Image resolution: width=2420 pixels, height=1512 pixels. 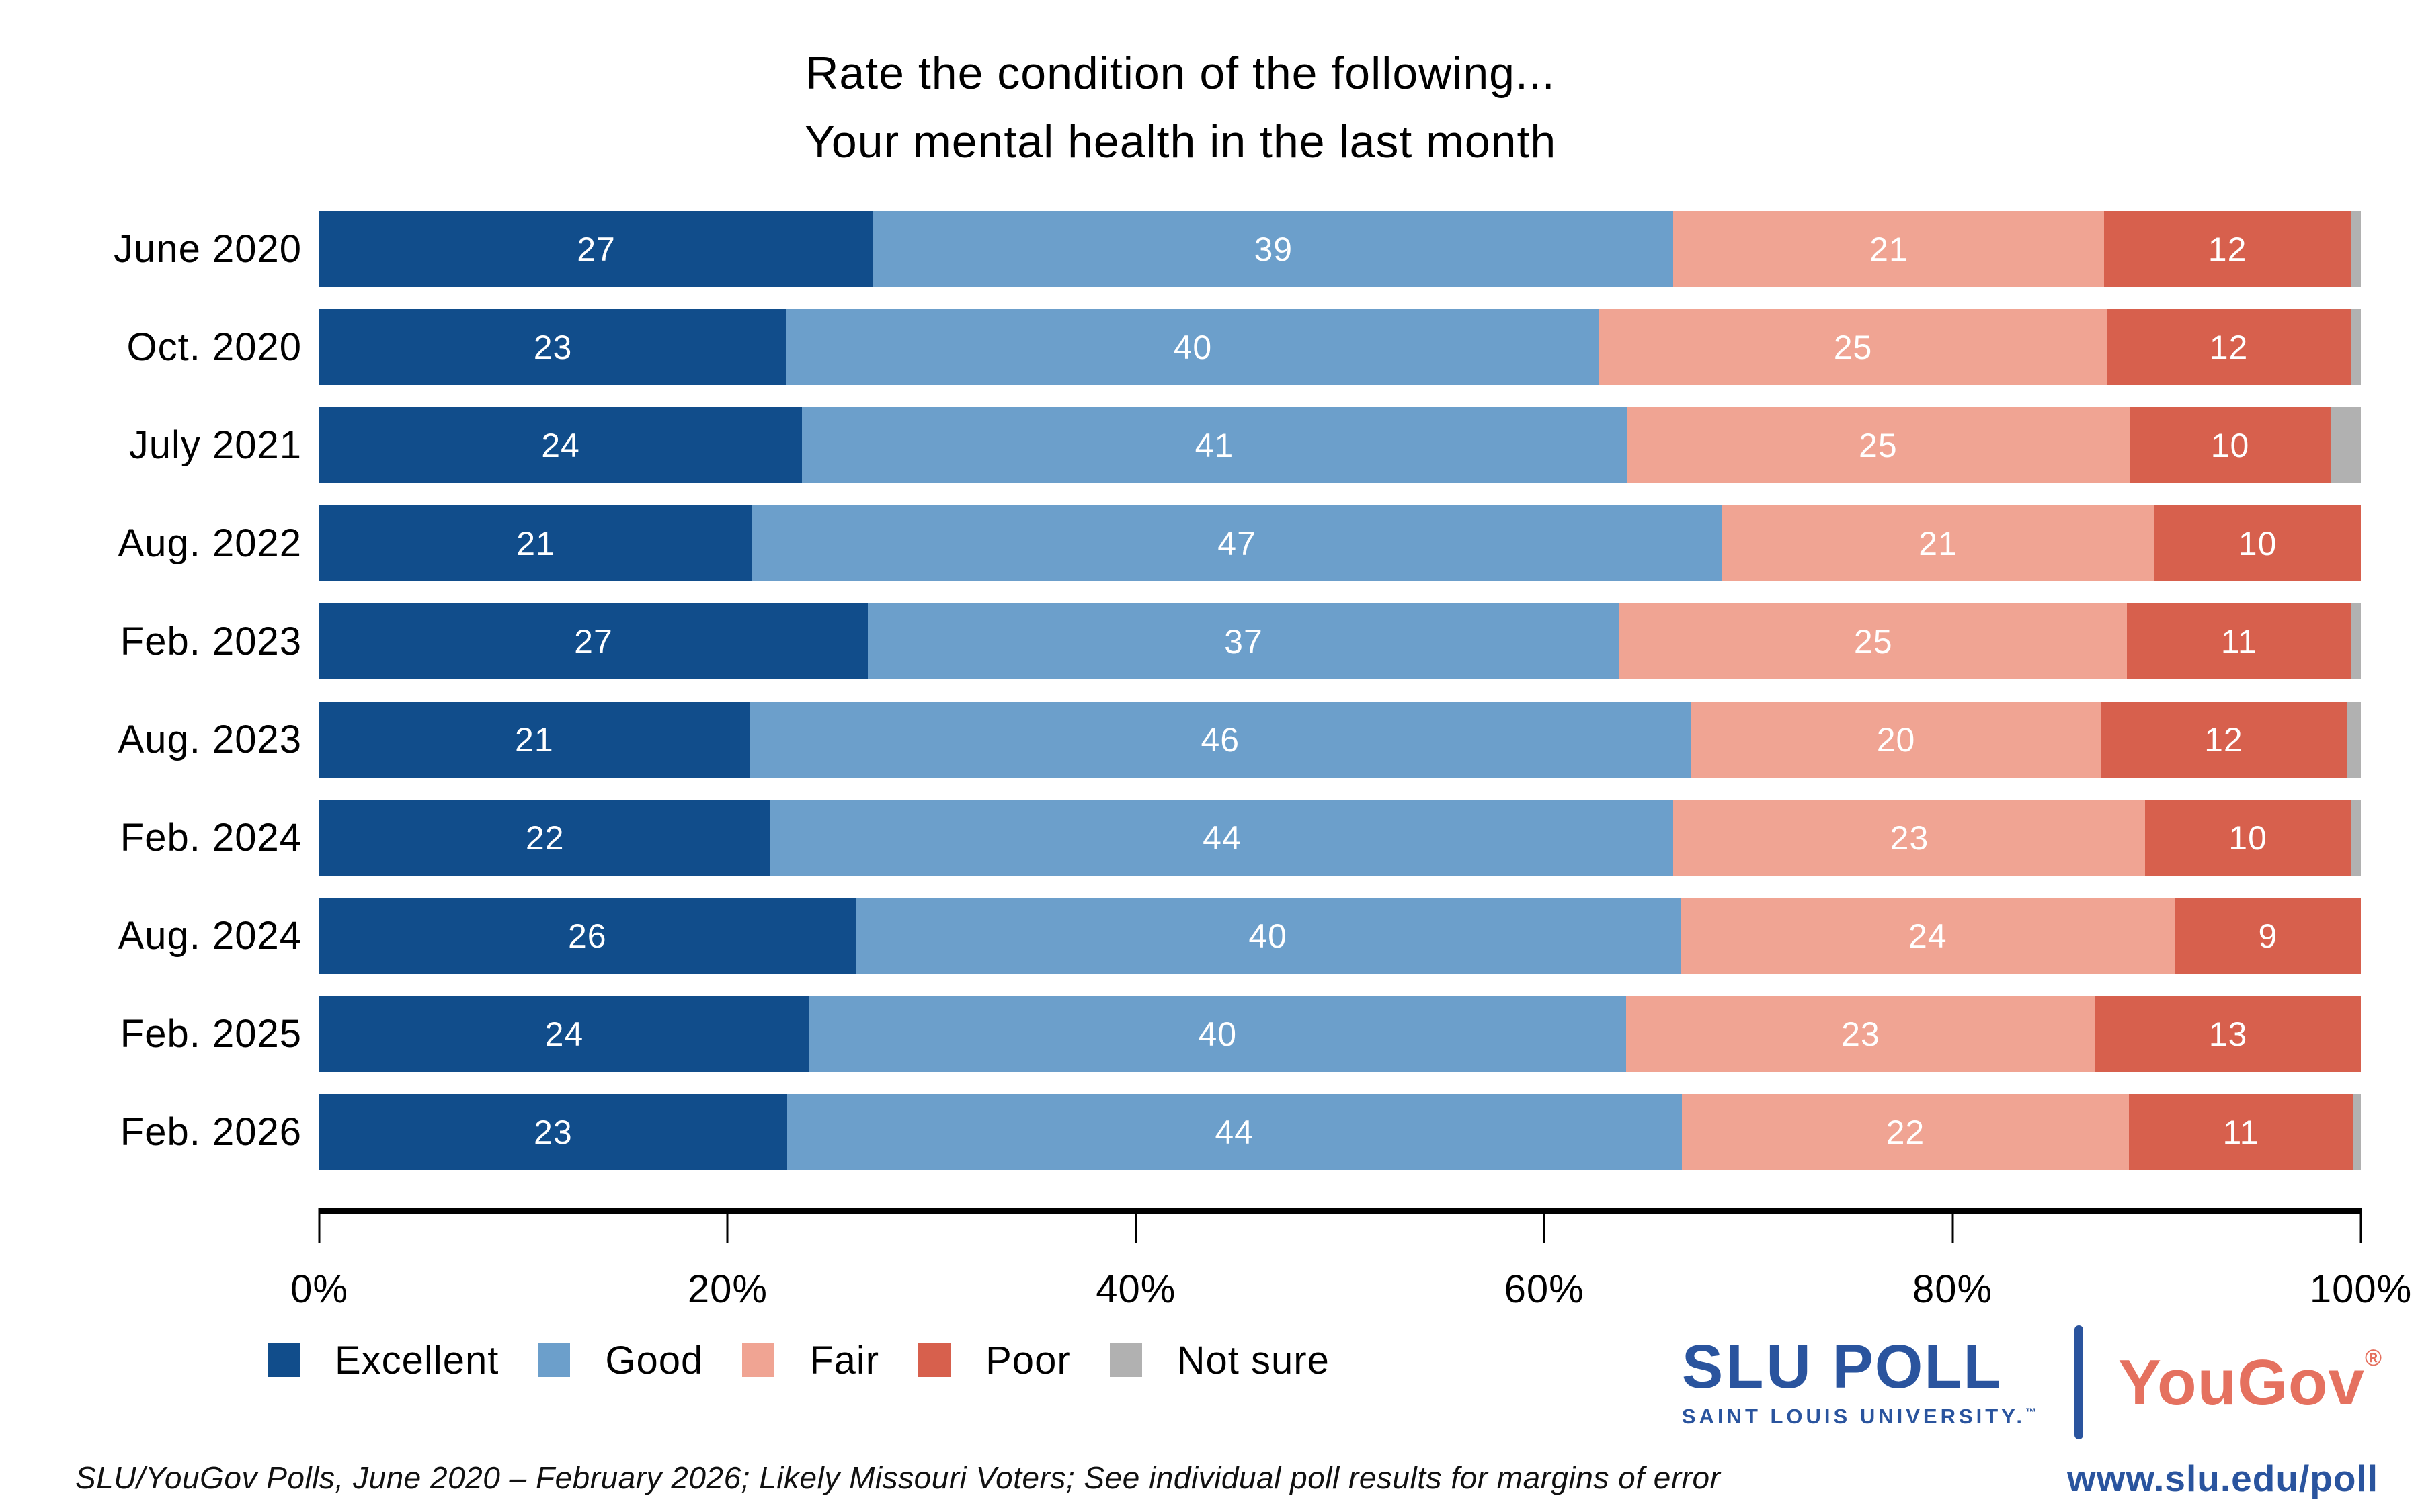 I want to click on slu-poll-logo: SLU POLL SAINT LOUIS UNIVERSITY.™, so click(x=1861, y=1382).